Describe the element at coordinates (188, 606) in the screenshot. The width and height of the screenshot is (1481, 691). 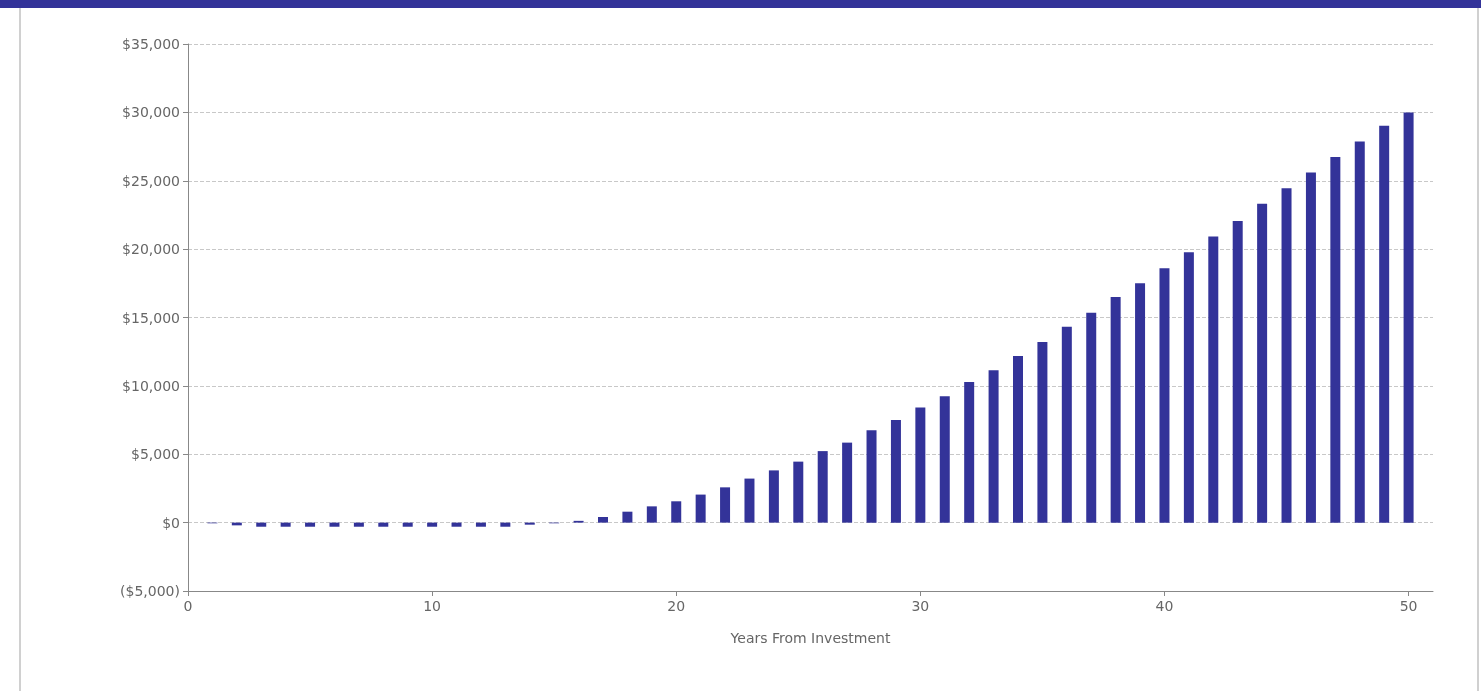
I see `x-tick-label: 0` at that location.